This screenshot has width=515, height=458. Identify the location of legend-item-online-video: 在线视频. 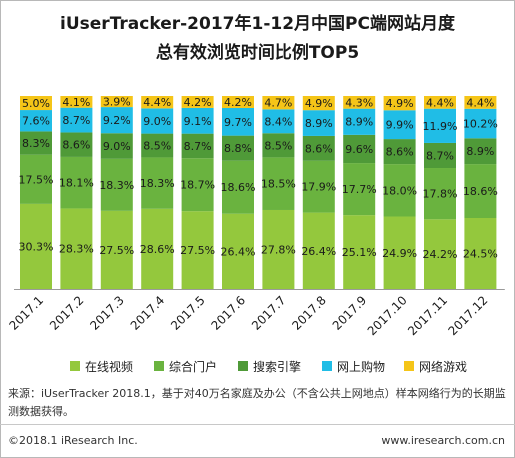
(101, 366).